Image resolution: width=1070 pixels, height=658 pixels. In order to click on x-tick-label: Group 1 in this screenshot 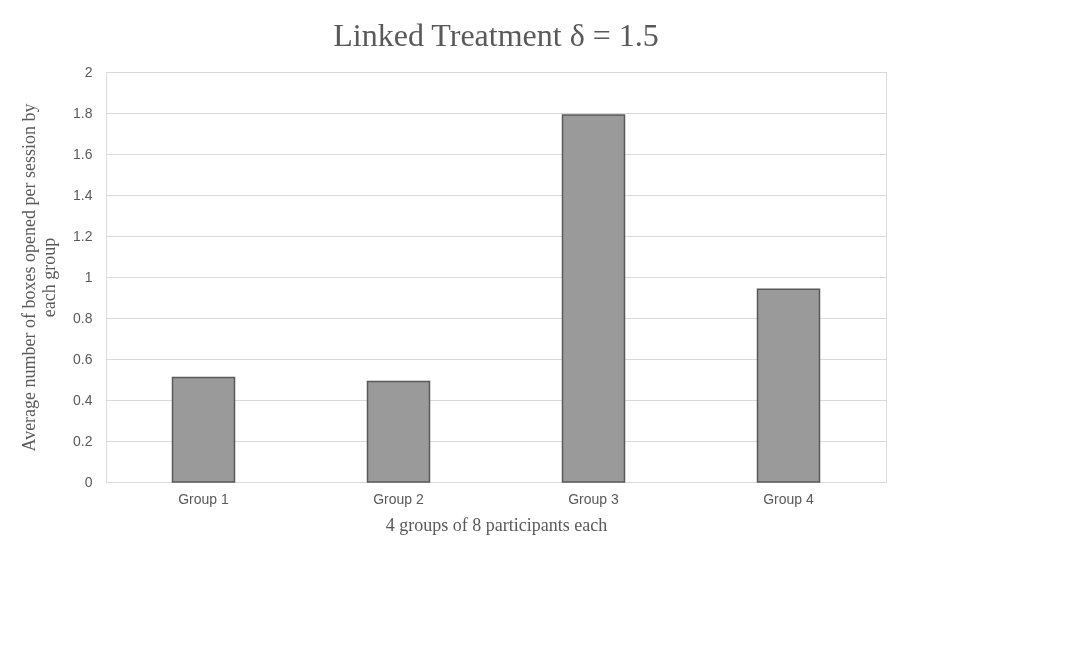, I will do `click(203, 498)`.